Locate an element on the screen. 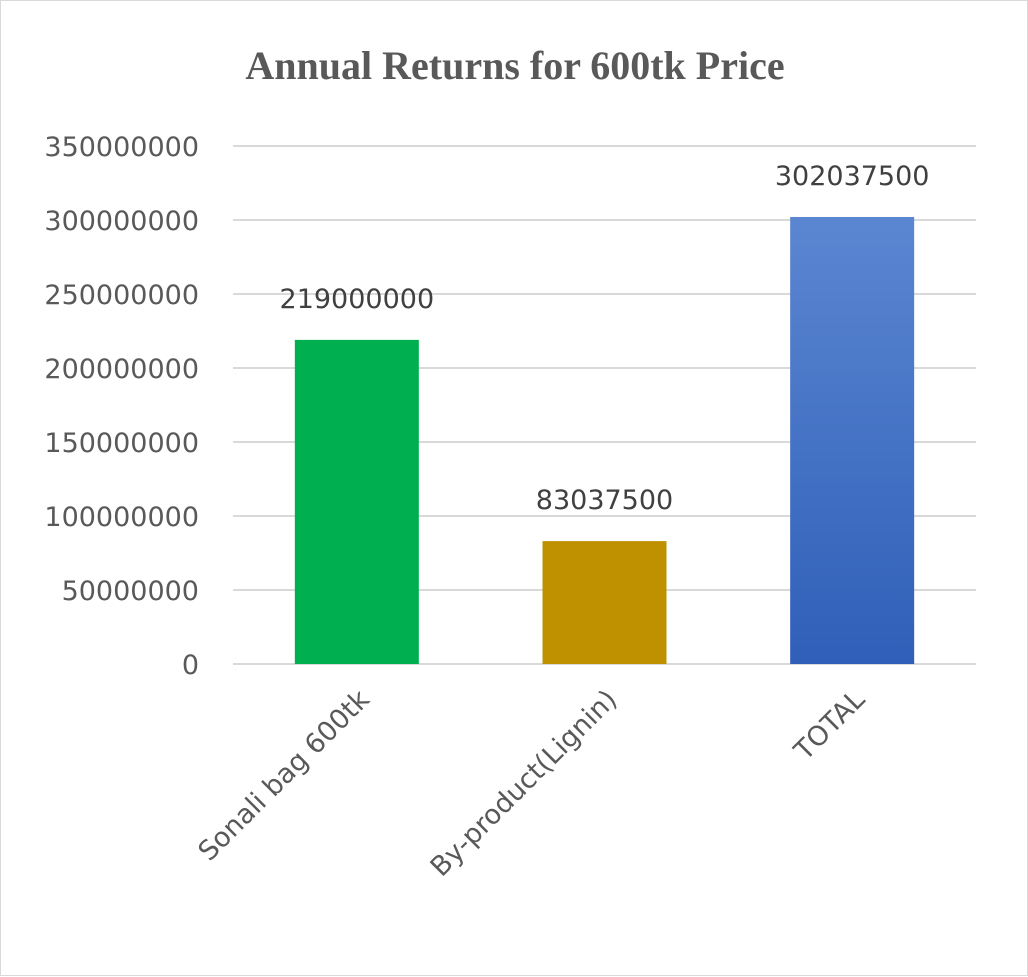 The width and height of the screenshot is (1028, 977). data-label: 219000000 is located at coordinates (357, 299).